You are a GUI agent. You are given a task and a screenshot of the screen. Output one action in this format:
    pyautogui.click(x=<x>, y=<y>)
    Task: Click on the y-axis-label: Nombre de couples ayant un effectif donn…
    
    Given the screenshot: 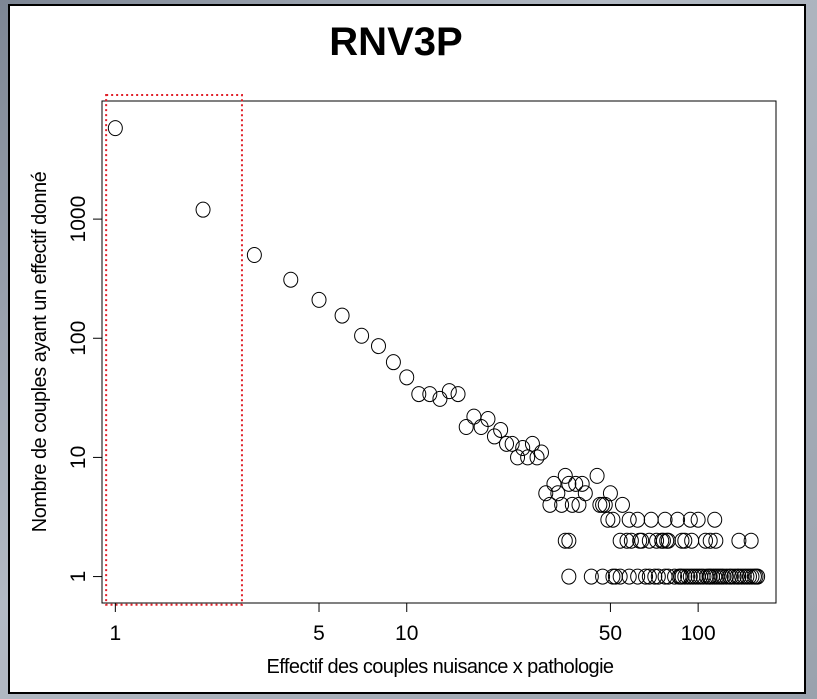 What is the action you would take?
    pyautogui.click(x=40, y=351)
    